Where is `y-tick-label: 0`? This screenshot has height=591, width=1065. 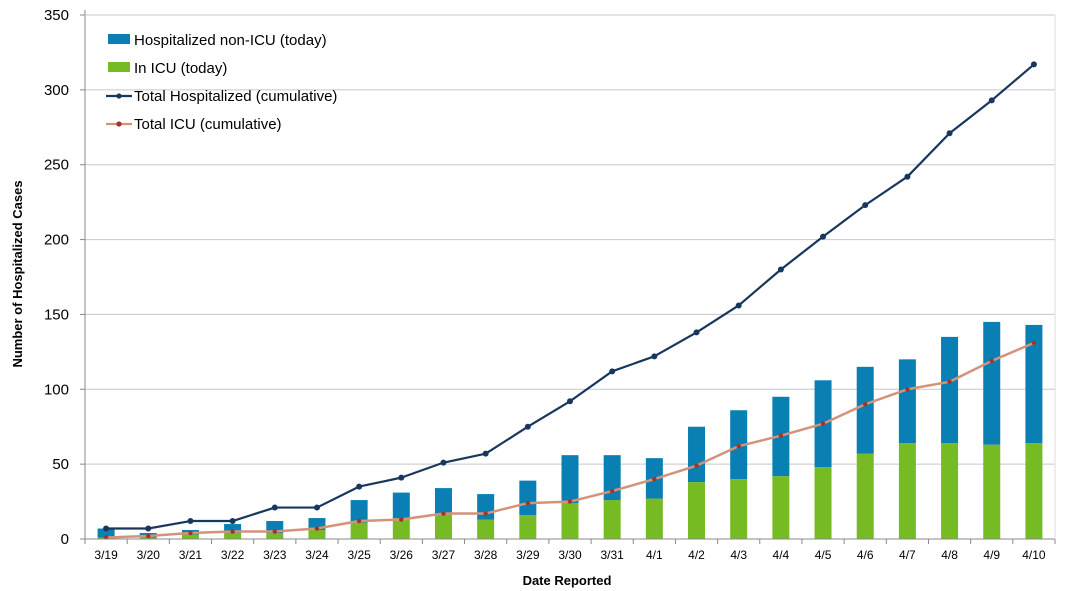
y-tick-label: 0 is located at coordinates (65, 539).